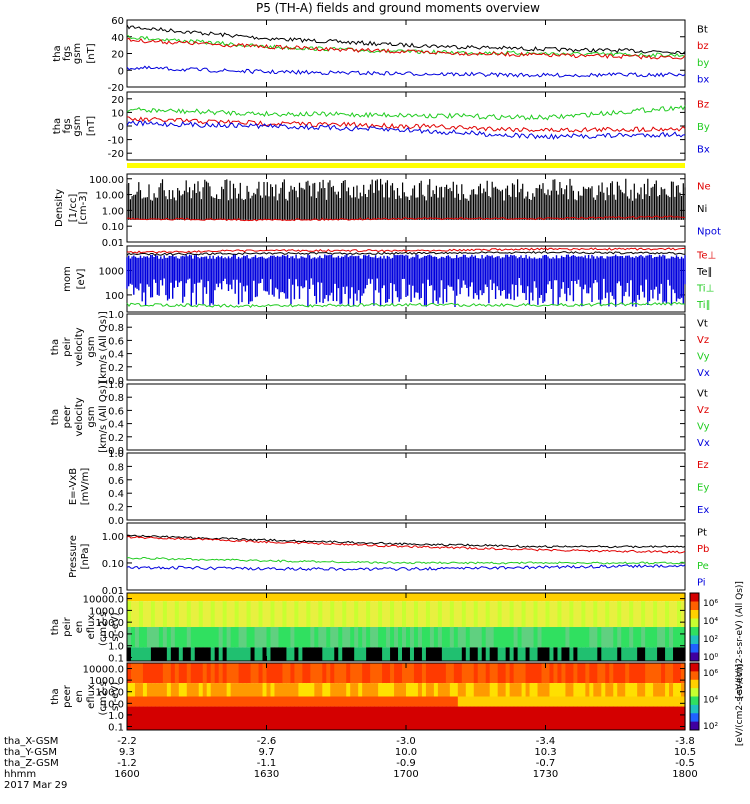 Image resolution: width=750 pixels, height=804 pixels. Describe the element at coordinates (116, 521) in the screenshot. I see `y-tick-label: 0.0` at that location.